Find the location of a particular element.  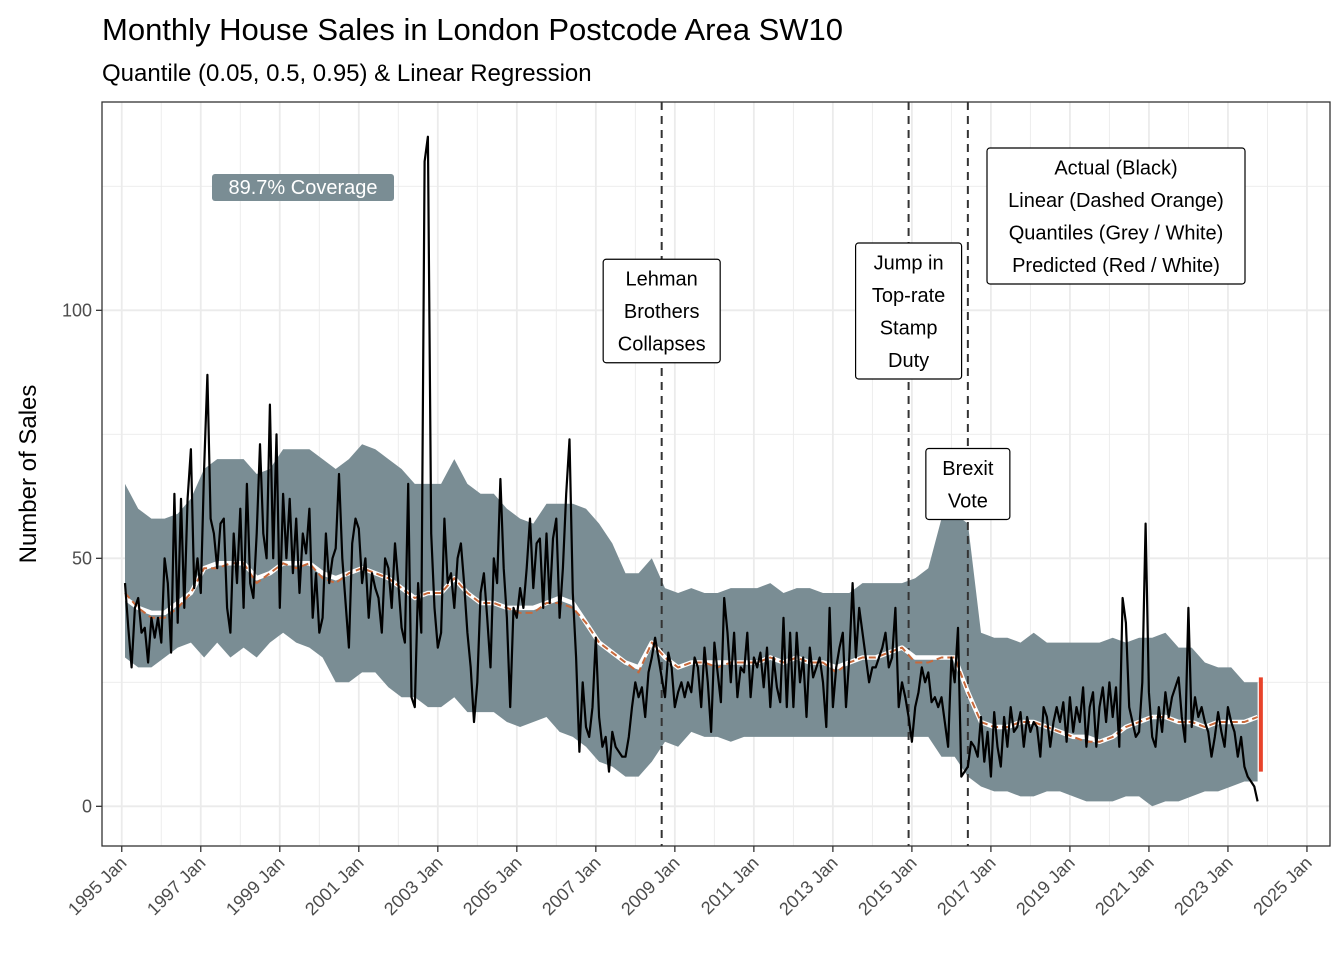

x-tick-label: 2007 Jan is located at coordinates (571, 886).